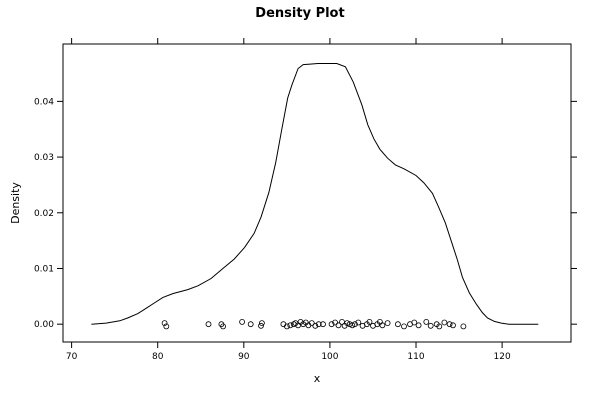 This screenshot has width=599, height=400. What do you see at coordinates (44, 158) in the screenshot?
I see `y-tick-label: 0.03` at bounding box center [44, 158].